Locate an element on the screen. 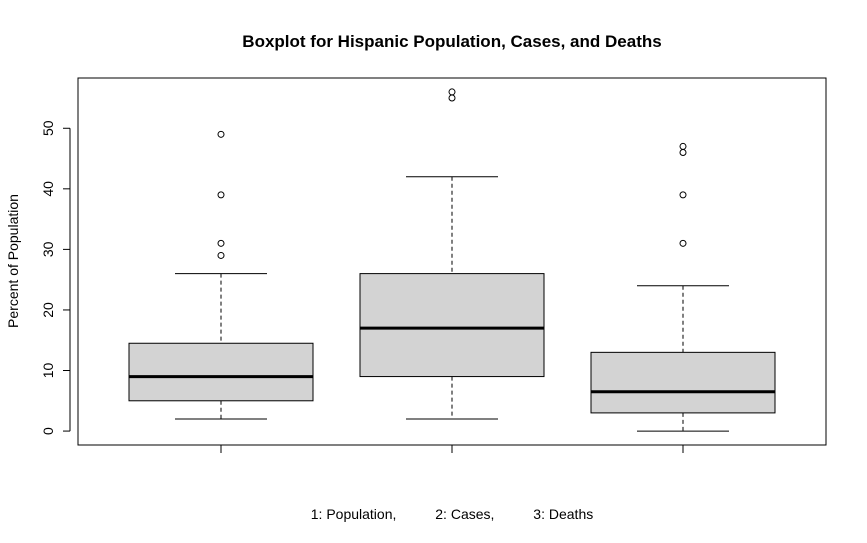 The height and width of the screenshot is (543, 867). y-tick-label: 40 is located at coordinates (48, 189).